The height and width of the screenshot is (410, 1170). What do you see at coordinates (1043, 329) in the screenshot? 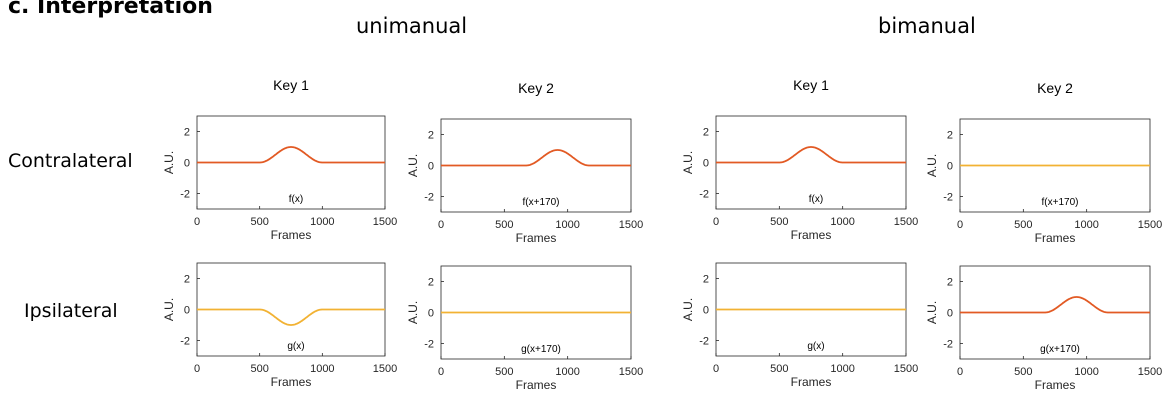
I see `subplot-bi-ipsi-key2: 0 500 1000 1500 2 0 -2 Frames A.U. g(x+170)` at bounding box center [1043, 329].